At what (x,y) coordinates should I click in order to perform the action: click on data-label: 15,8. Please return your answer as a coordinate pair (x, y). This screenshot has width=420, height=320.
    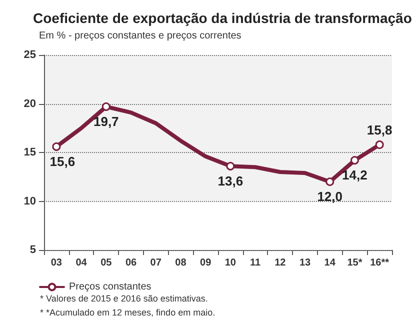
    Looking at the image, I should click on (379, 130).